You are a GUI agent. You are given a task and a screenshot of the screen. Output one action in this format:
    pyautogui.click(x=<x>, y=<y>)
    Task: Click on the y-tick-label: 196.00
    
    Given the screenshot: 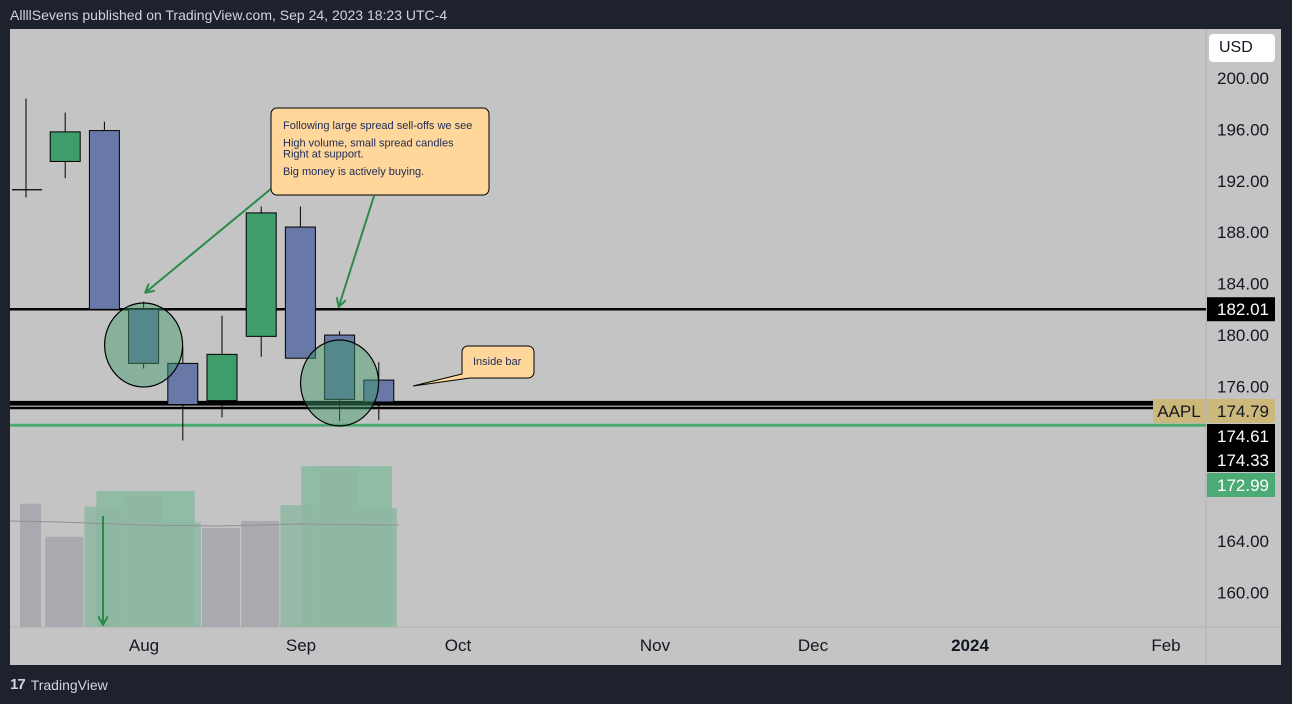 What is the action you would take?
    pyautogui.click(x=1243, y=129)
    